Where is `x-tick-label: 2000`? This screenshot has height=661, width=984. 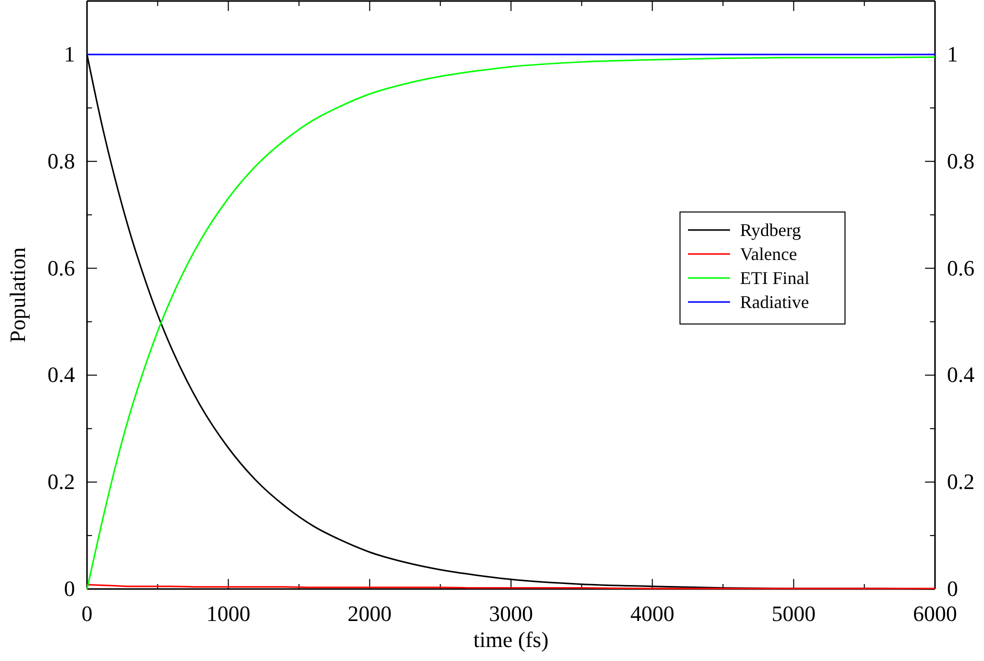
x-tick-label: 2000 is located at coordinates (370, 613).